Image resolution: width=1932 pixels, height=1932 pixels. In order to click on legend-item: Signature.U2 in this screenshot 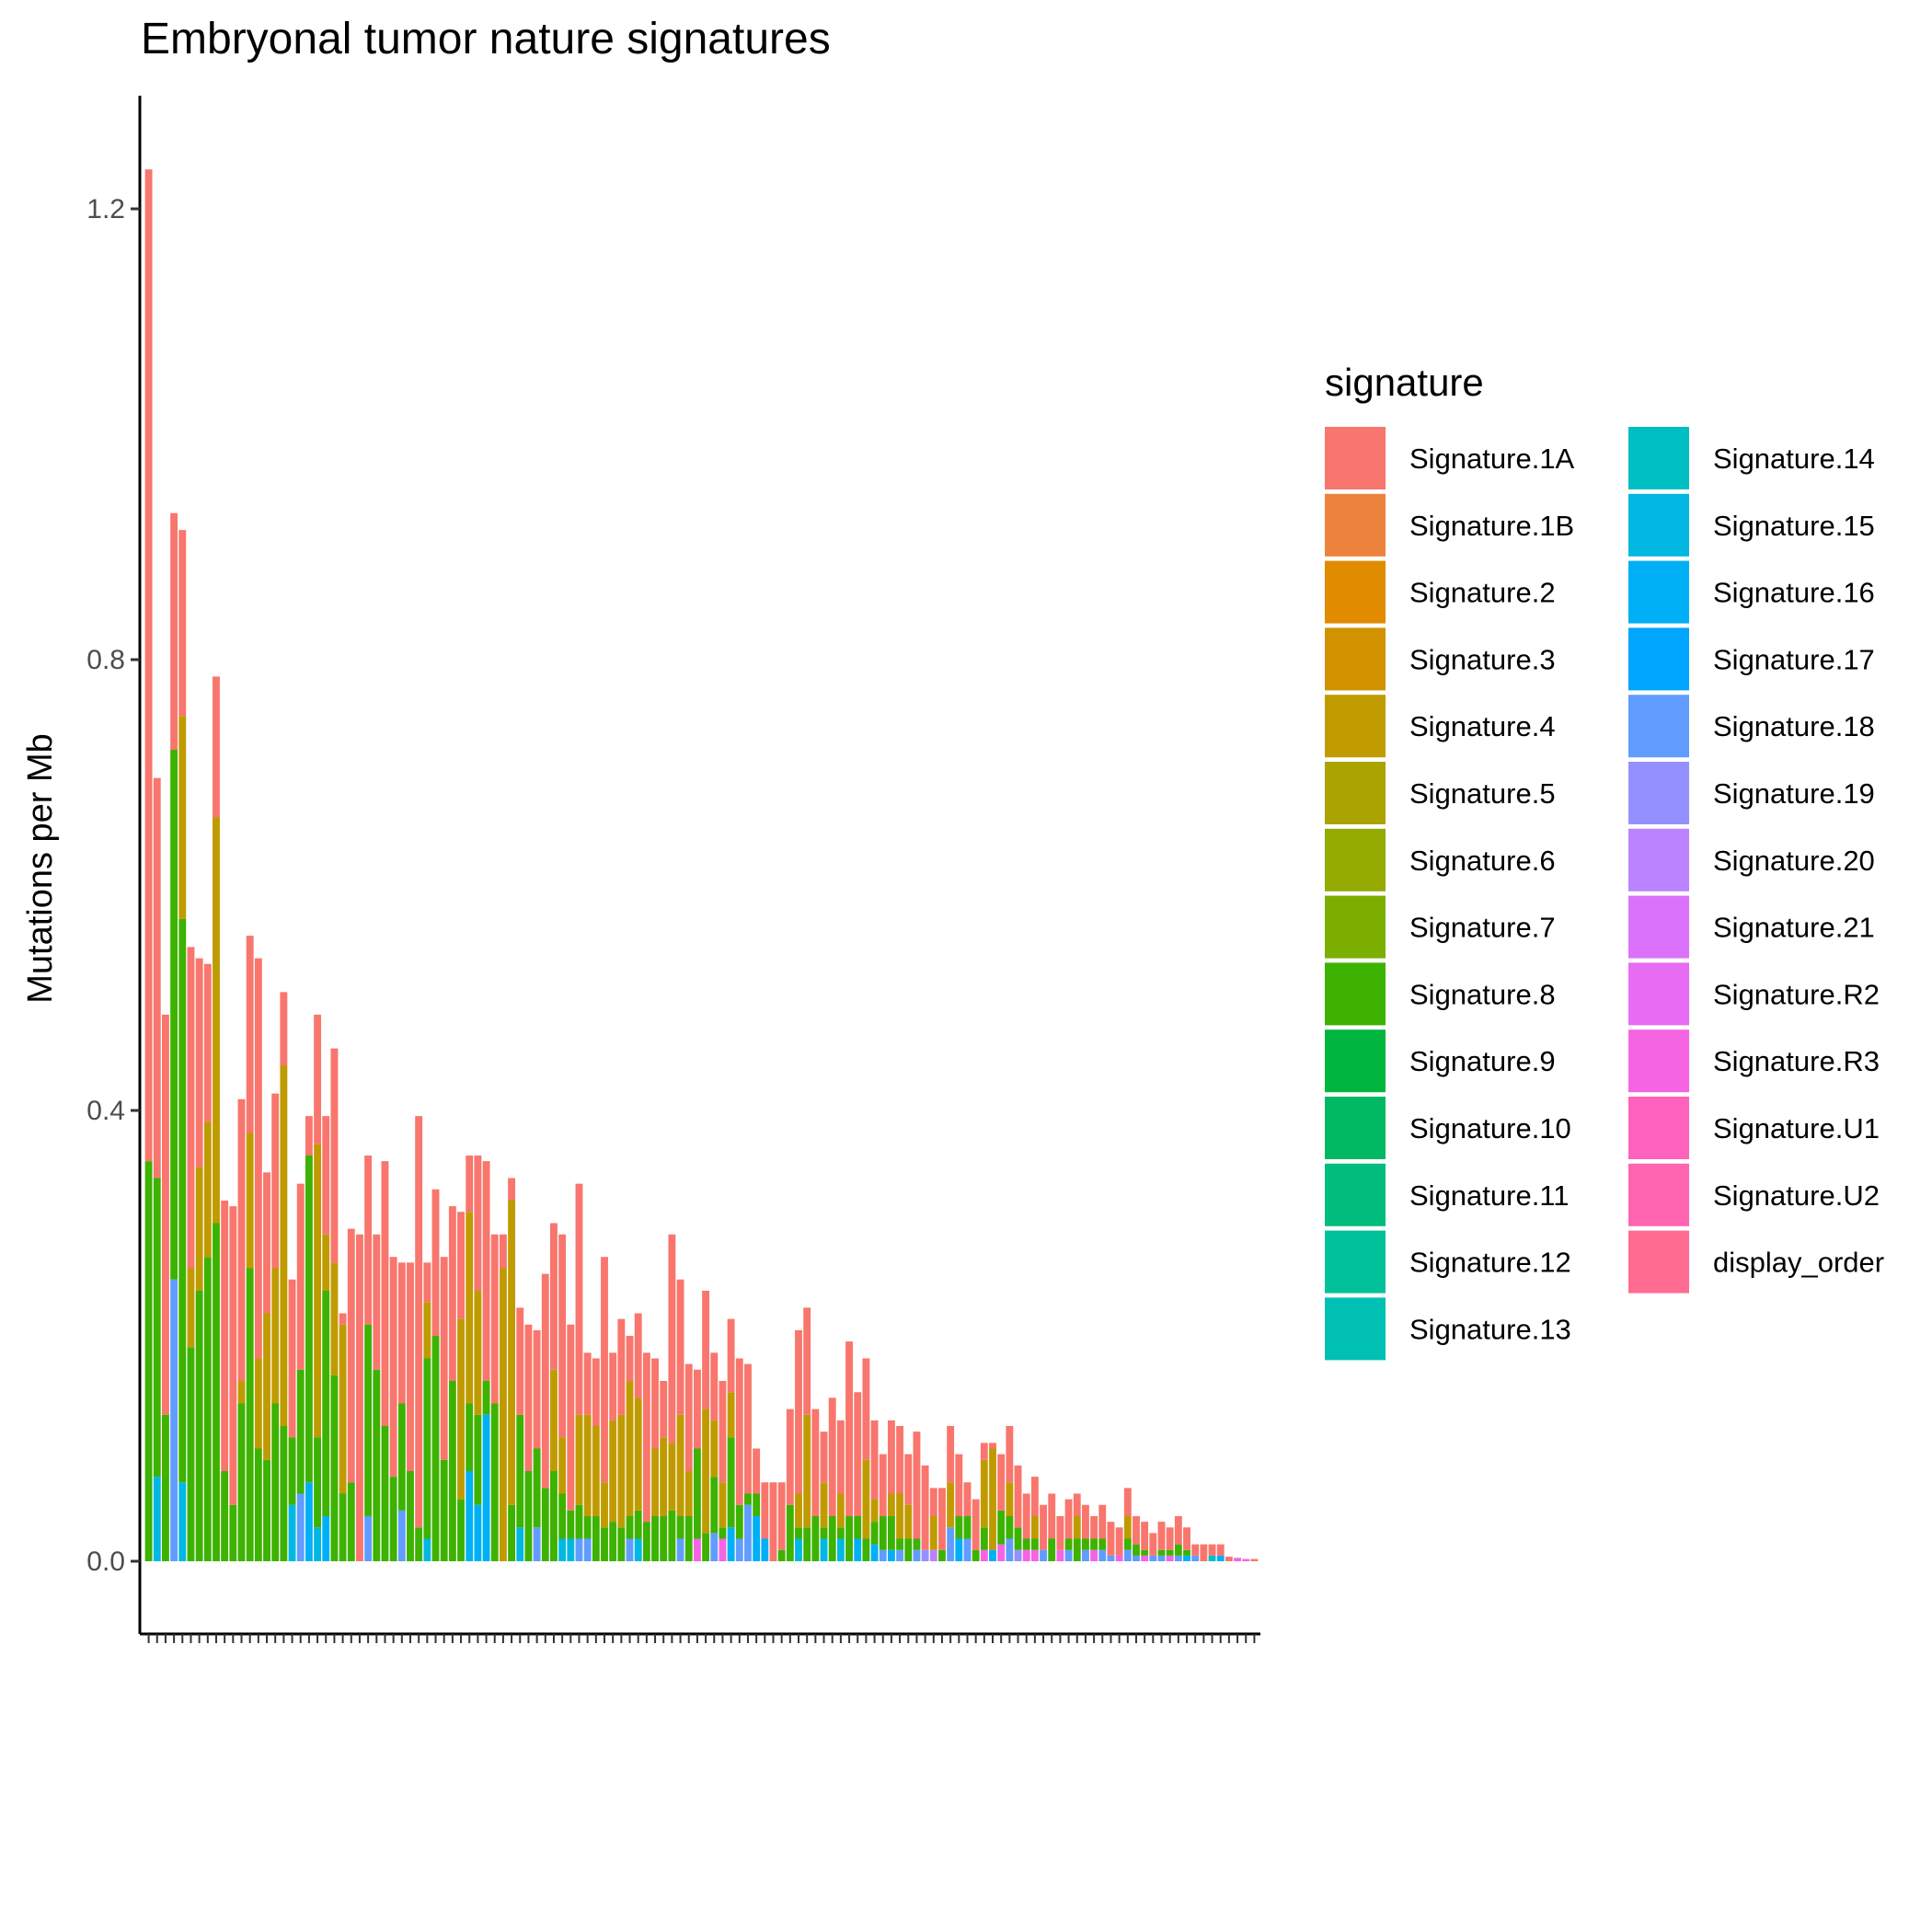, I will do `click(1754, 1194)`.